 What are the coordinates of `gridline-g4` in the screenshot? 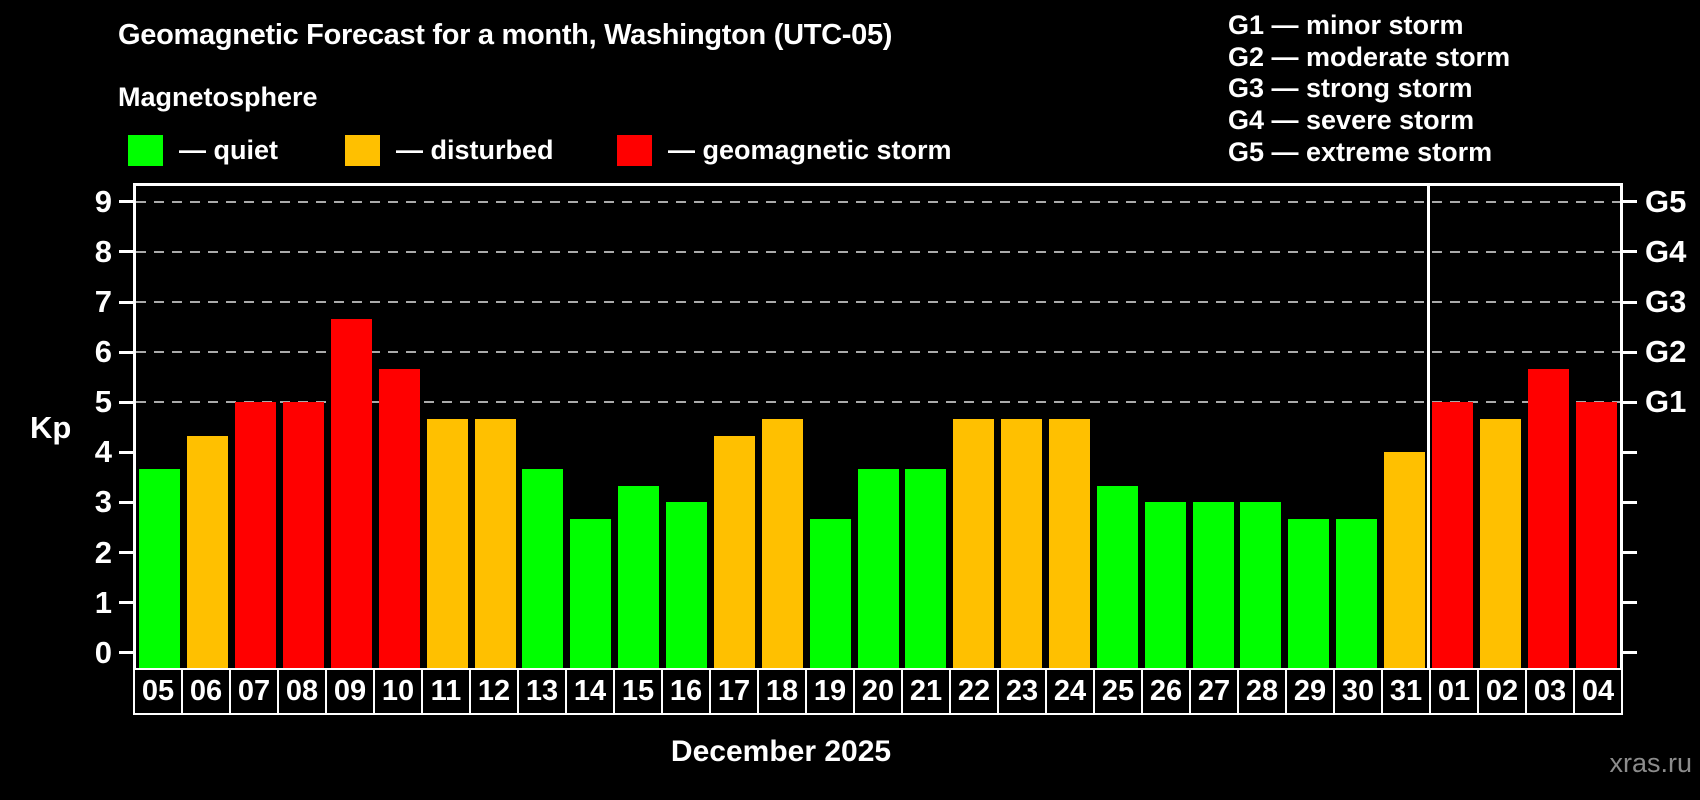 It's located at (878, 251).